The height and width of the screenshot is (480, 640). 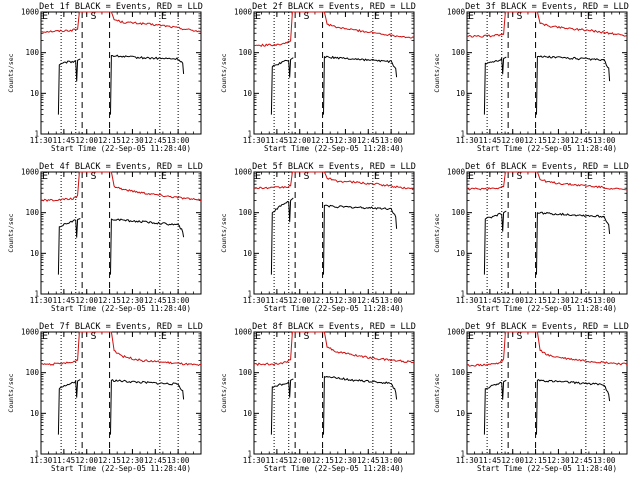 I want to click on chart-title: Det 4f BLACK = Events, RED = LLD, so click(x=121, y=167).